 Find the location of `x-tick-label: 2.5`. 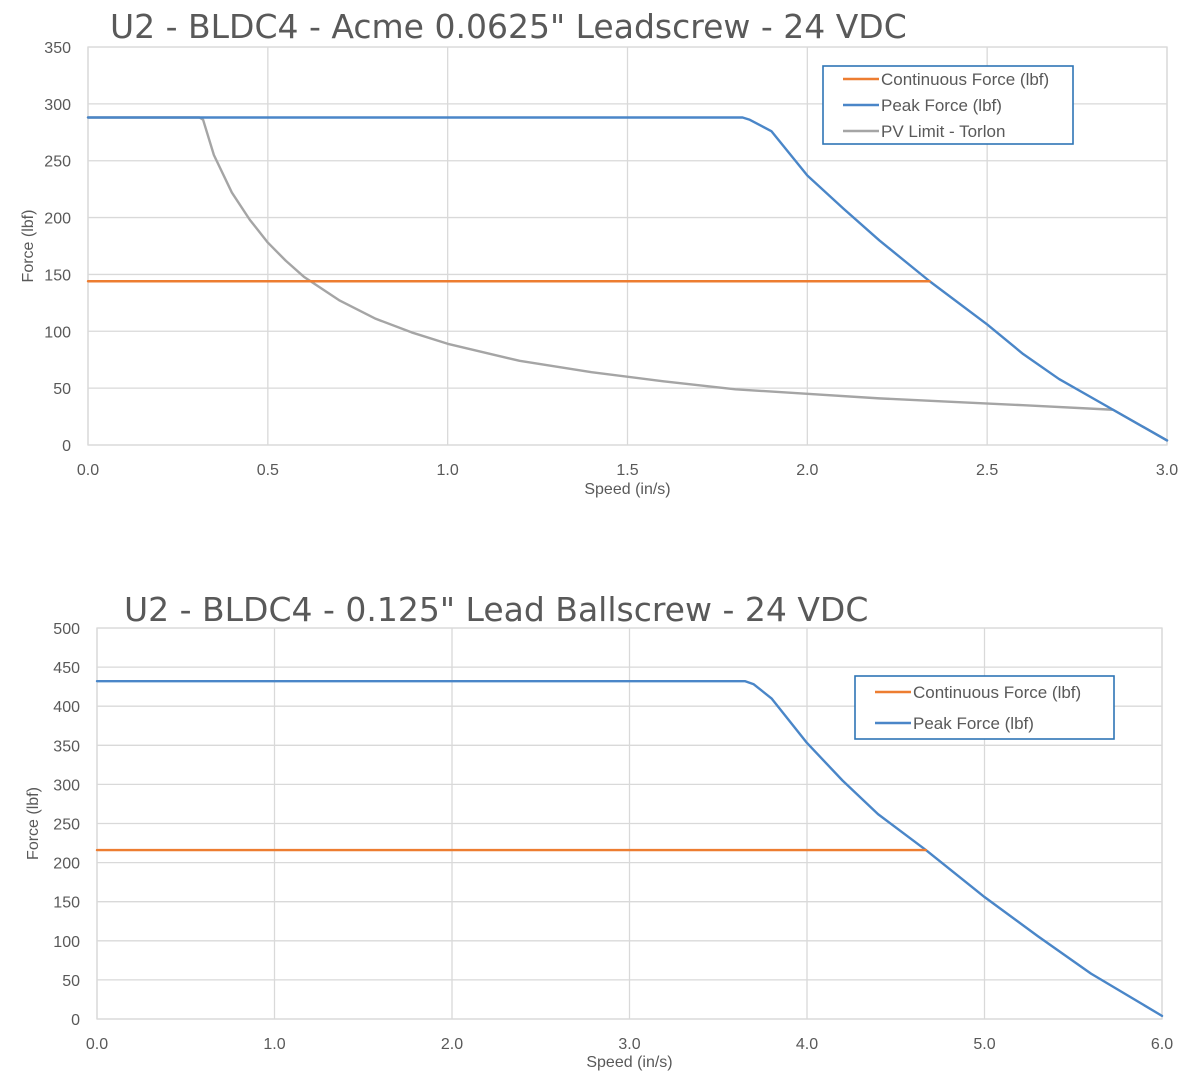

x-tick-label: 2.5 is located at coordinates (987, 470).